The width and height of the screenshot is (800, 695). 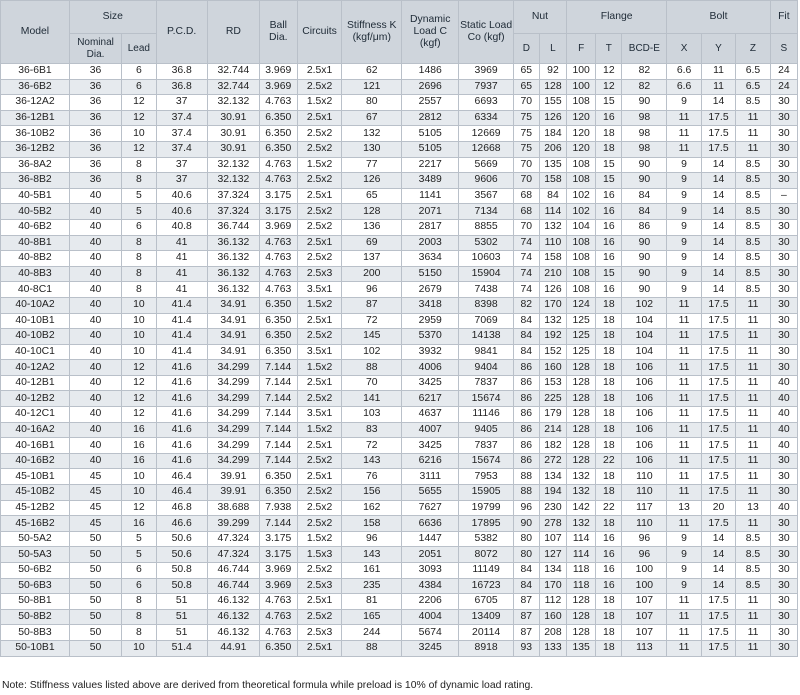 I want to click on cell-dynamic-load: 3111, so click(x=430, y=477).